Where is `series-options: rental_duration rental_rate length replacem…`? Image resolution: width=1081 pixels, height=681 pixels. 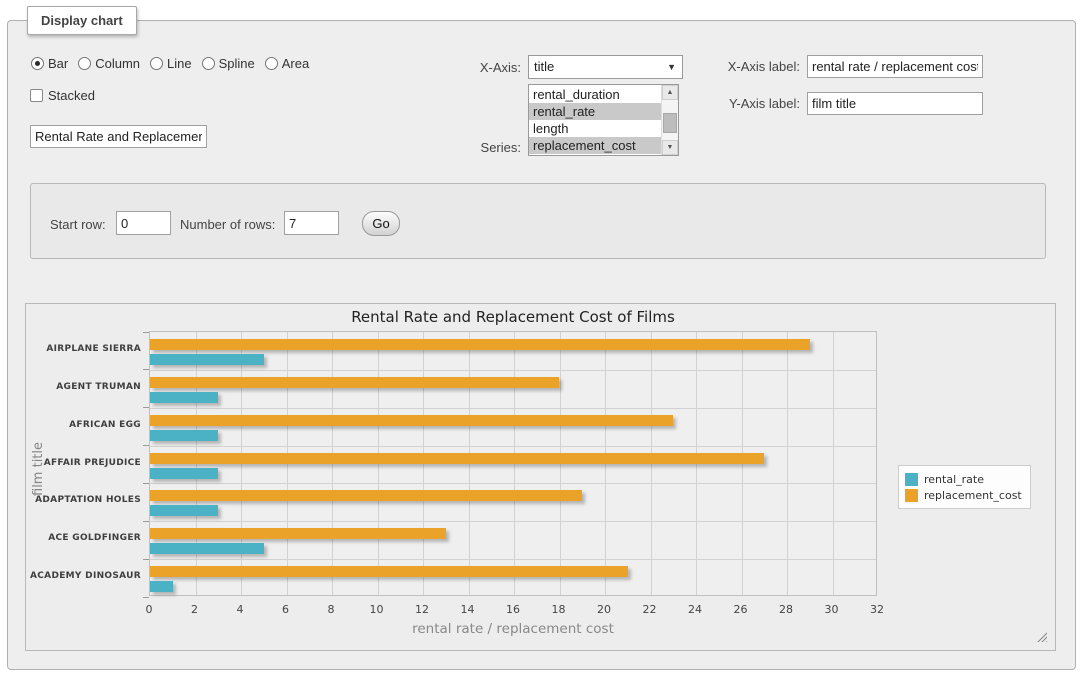 series-options: rental_duration rental_rate length replacem… is located at coordinates (595, 120).